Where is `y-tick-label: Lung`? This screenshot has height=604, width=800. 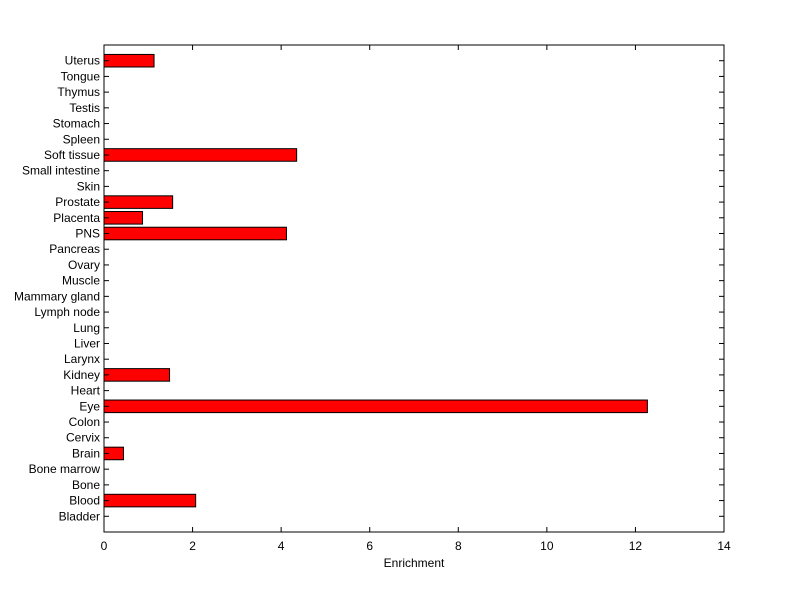 y-tick-label: Lung is located at coordinates (86, 328).